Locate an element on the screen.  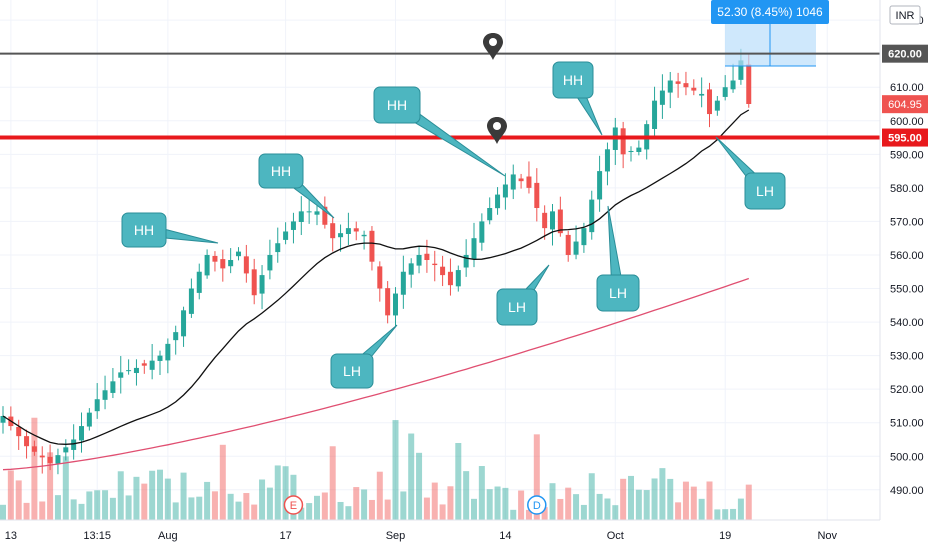
event-marker-e: E is located at coordinates (293, 505).